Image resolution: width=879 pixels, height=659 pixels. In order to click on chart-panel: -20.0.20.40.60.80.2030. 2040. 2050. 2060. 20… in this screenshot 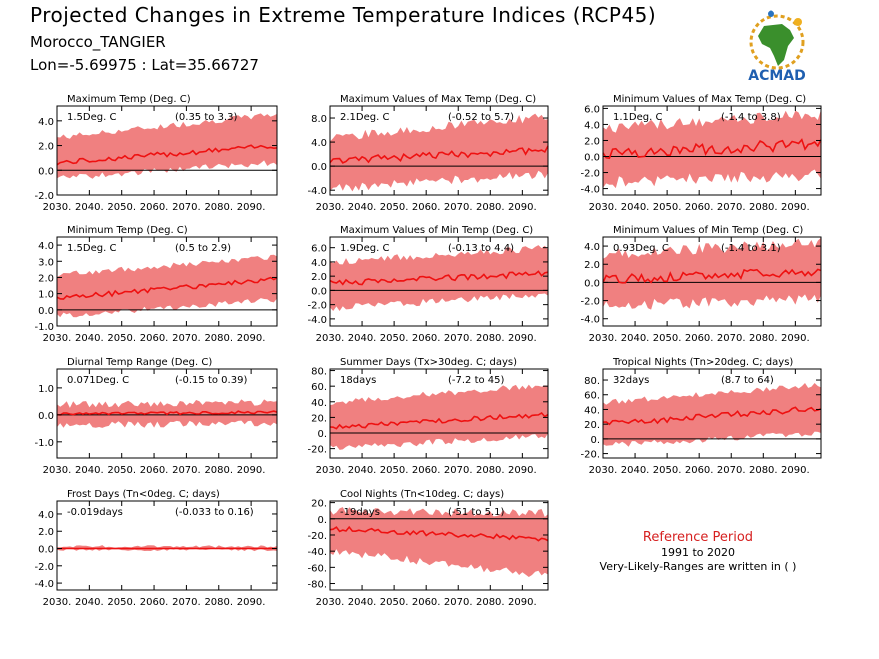, I will do `click(428, 416)`.